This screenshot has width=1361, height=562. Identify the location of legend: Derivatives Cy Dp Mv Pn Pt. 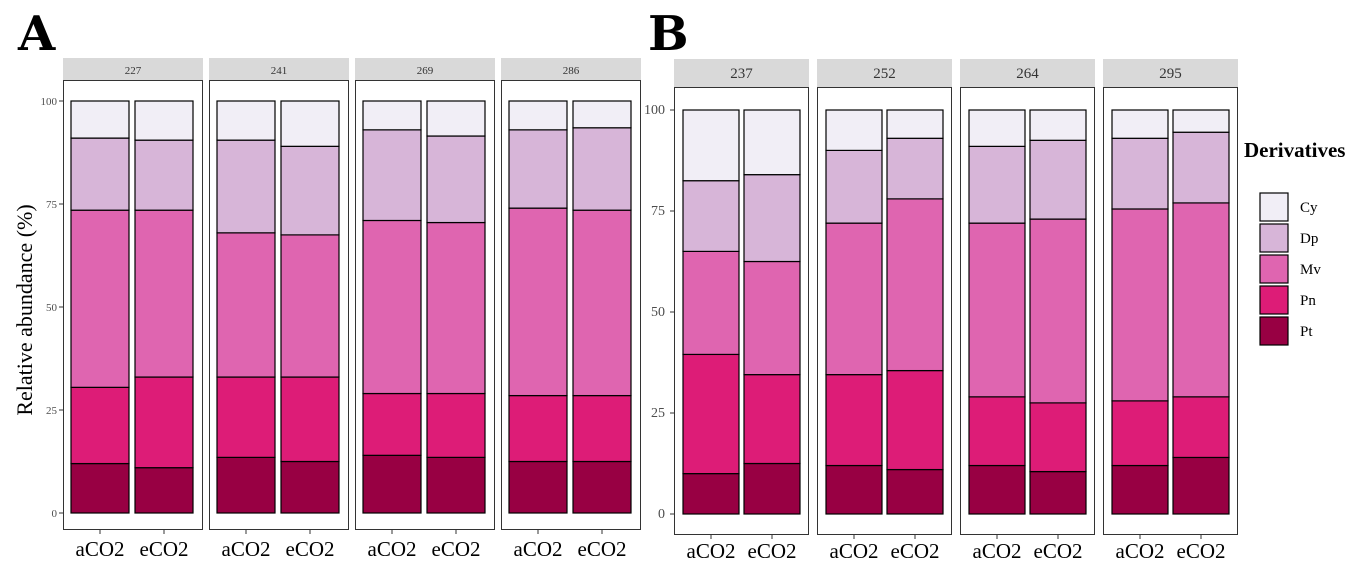
(1294, 242).